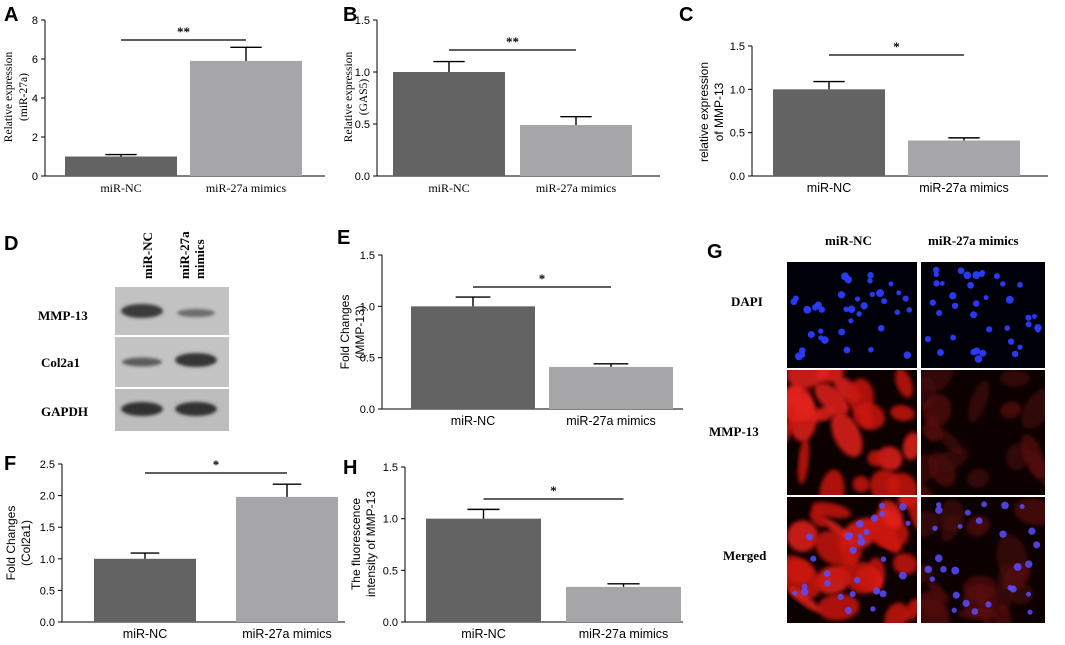 The width and height of the screenshot is (1065, 645). What do you see at coordinates (350, 468) in the screenshot?
I see `panel-letter-h: H` at bounding box center [350, 468].